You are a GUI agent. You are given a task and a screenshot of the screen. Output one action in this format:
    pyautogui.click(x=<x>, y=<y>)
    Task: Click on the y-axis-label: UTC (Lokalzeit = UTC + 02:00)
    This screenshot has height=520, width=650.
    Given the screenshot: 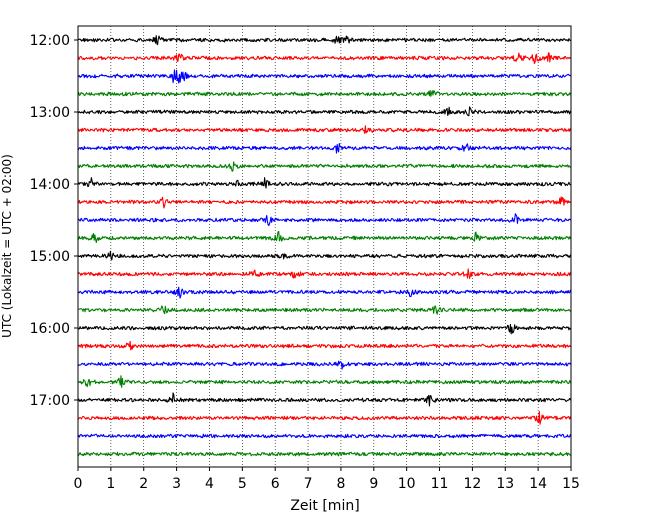 What is the action you would take?
    pyautogui.click(x=7, y=246)
    